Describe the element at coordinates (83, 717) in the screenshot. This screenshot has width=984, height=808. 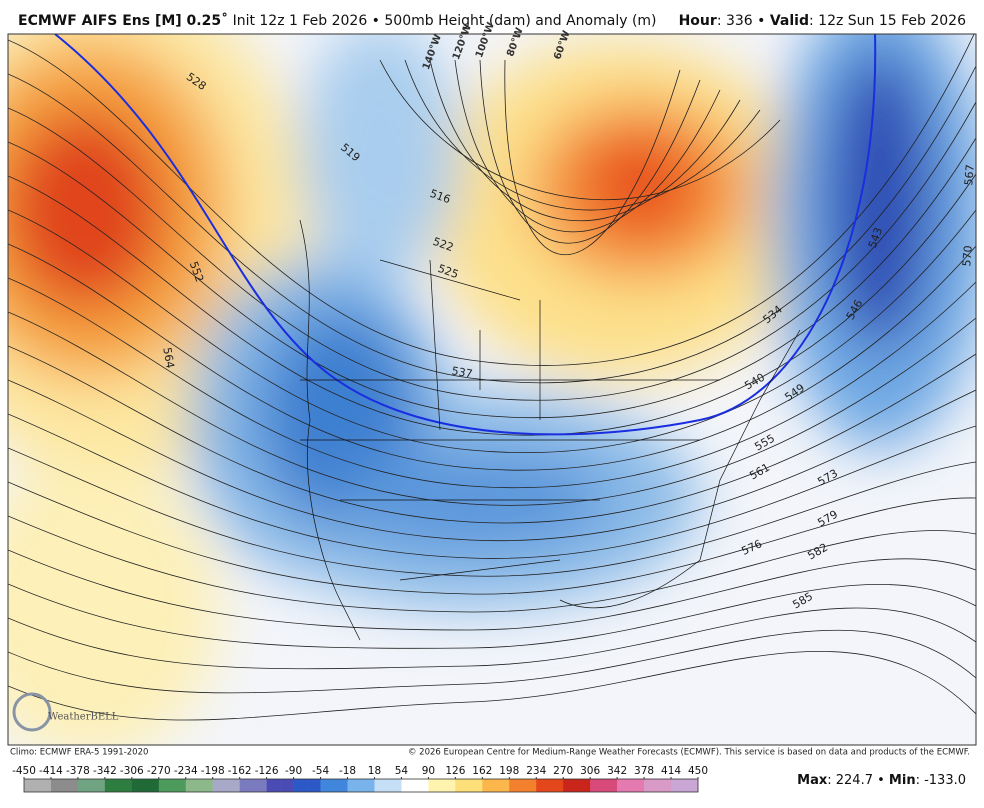
I see `logo: WeatherBELL` at that location.